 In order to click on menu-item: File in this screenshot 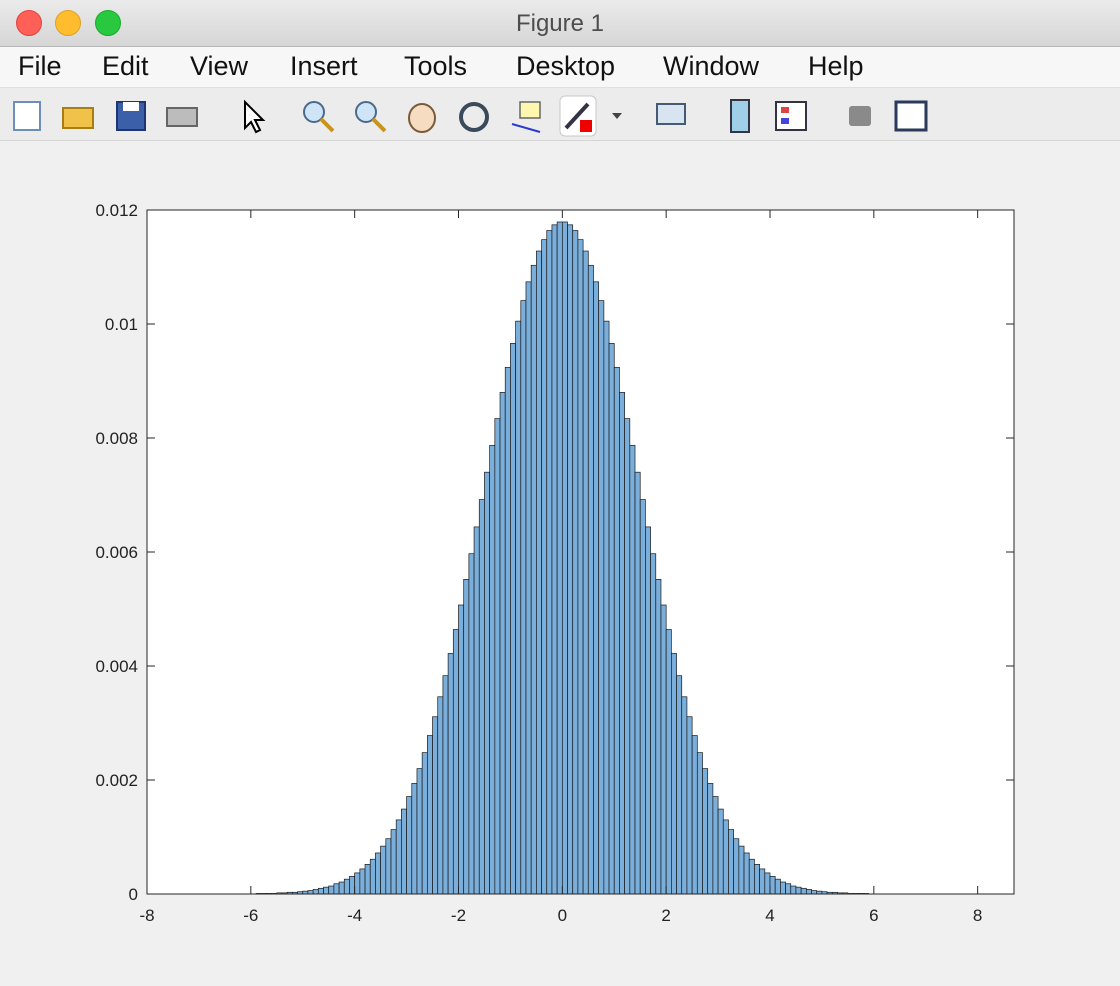, I will do `click(40, 66)`.